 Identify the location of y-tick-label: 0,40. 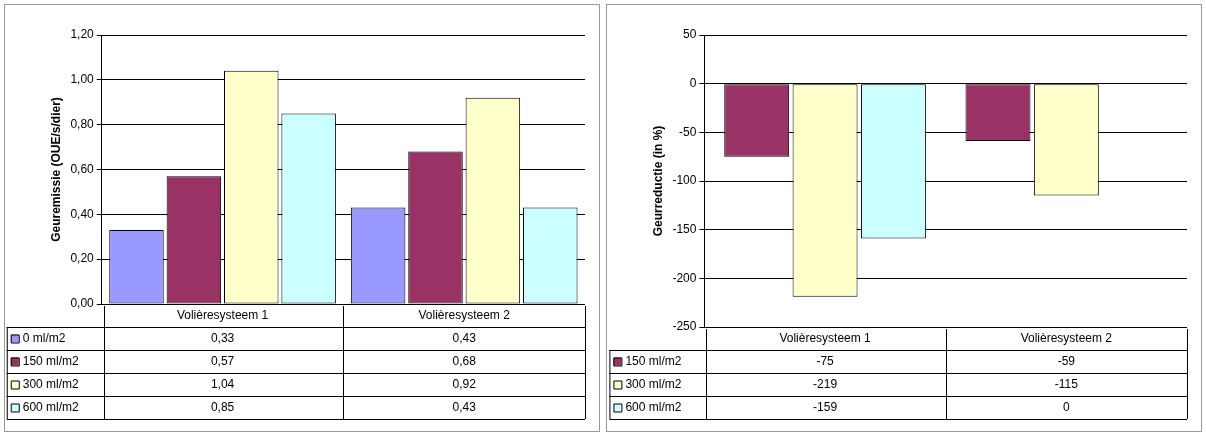
(82, 213).